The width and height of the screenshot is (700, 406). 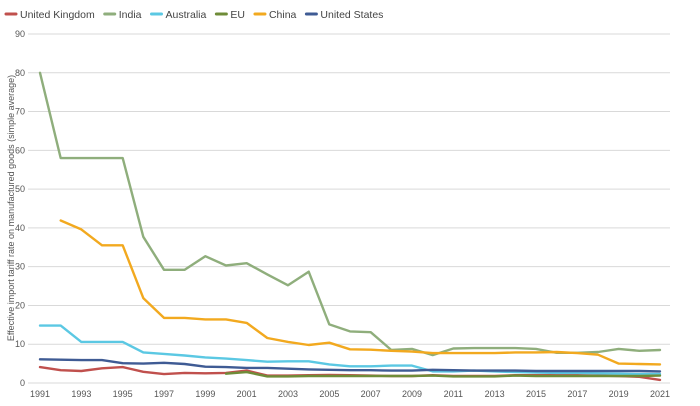 What do you see at coordinates (20, 112) in the screenshot?
I see `y-tick-label: 70` at bounding box center [20, 112].